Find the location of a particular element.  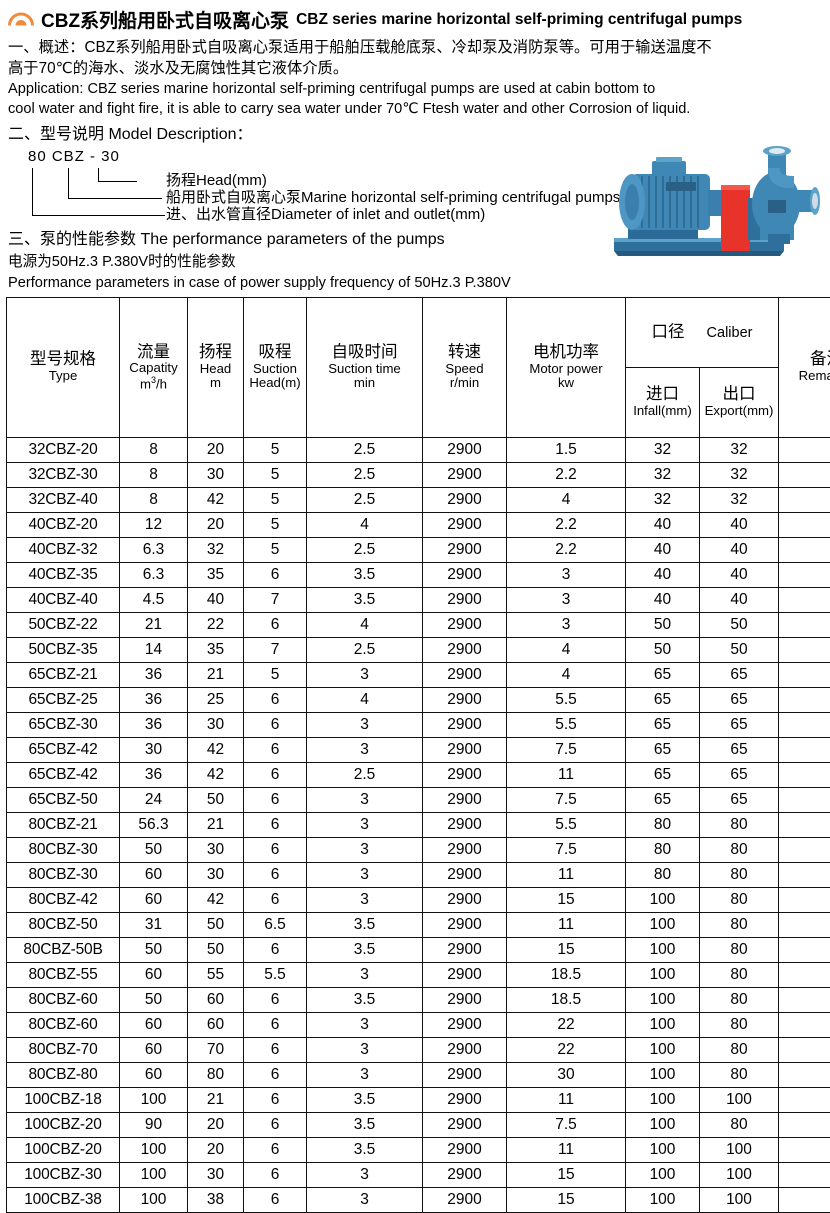

cell-capacity: 14 is located at coordinates (154, 650).